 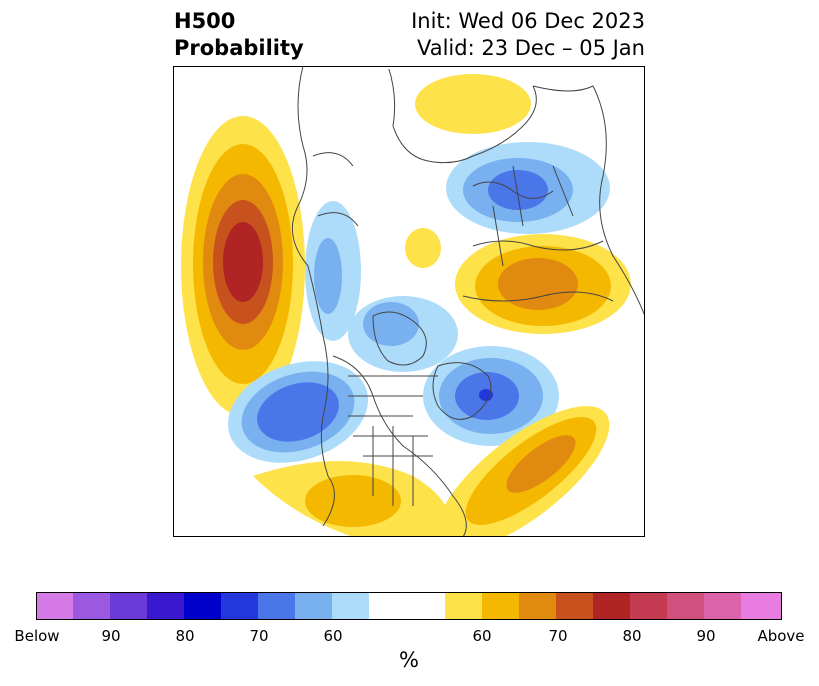 I want to click on anomaly-west-canada-below, so click(x=298, y=332).